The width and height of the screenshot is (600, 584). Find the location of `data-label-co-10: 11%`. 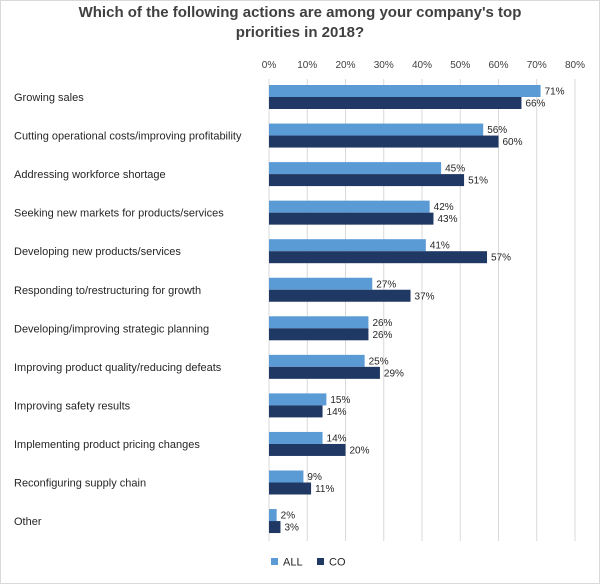

data-label-co-10: 11% is located at coordinates (324, 489).